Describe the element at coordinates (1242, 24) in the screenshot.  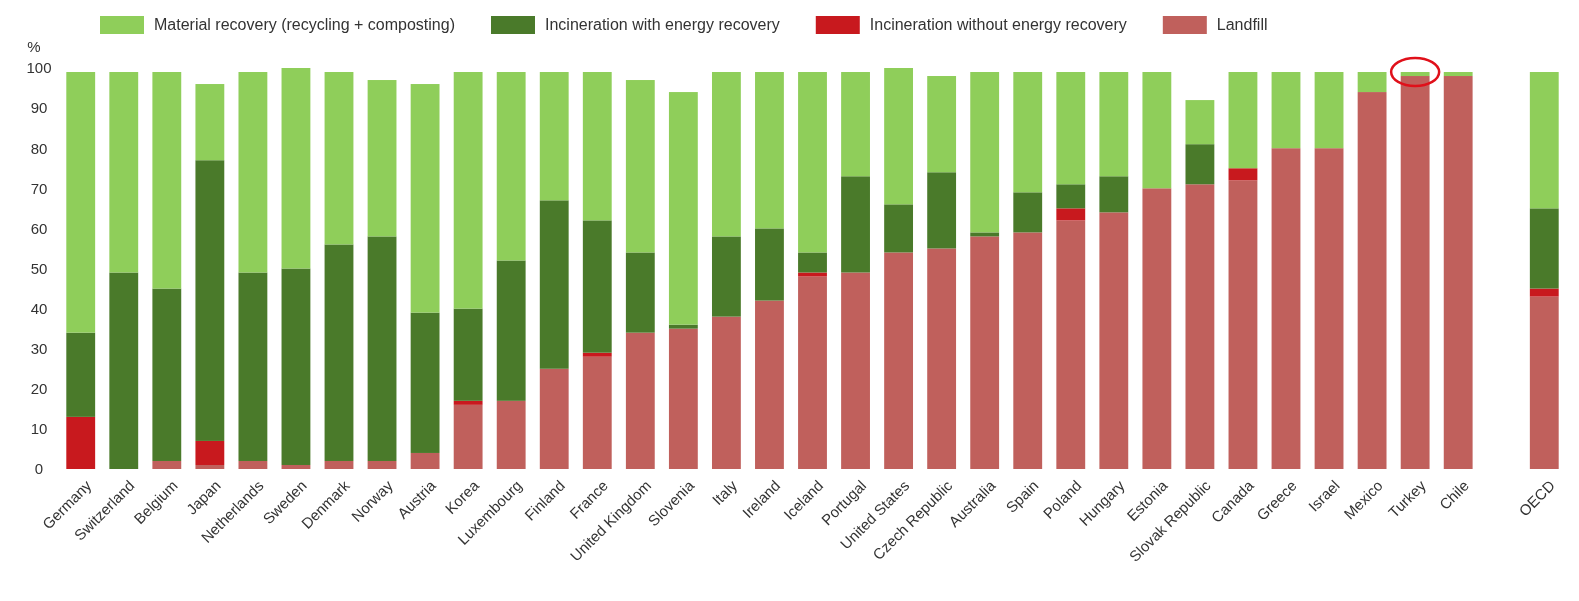
I see `legend-label: Landfill` at that location.